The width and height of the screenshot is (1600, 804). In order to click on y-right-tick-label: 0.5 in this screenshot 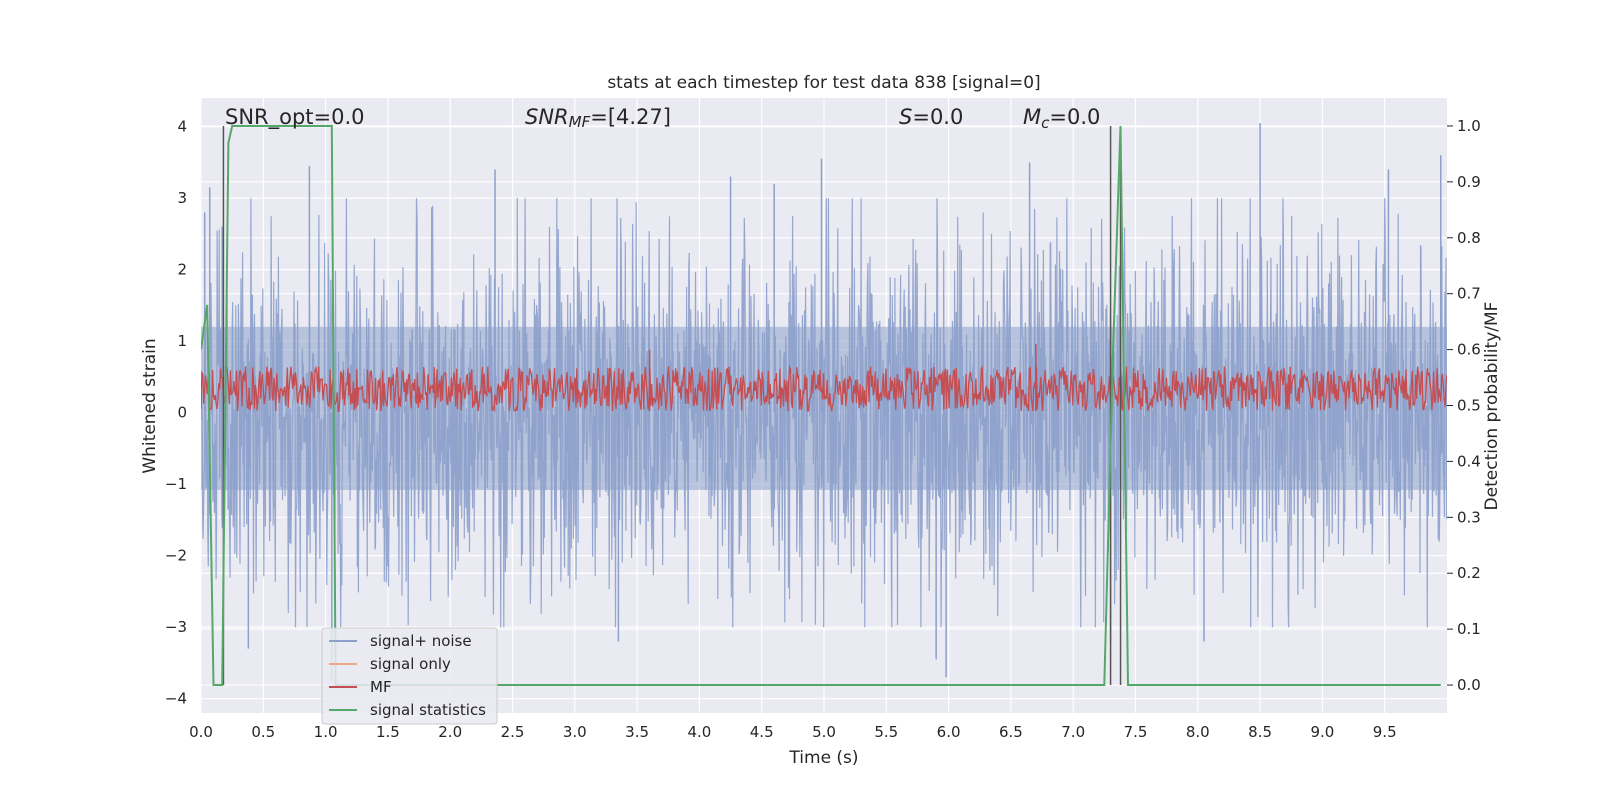, I will do `click(1469, 406)`.